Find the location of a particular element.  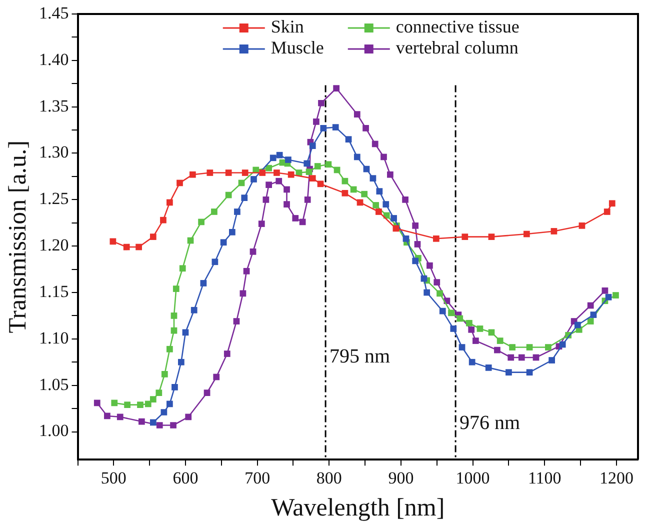

x-tick-label: 900 is located at coordinates (401, 478).